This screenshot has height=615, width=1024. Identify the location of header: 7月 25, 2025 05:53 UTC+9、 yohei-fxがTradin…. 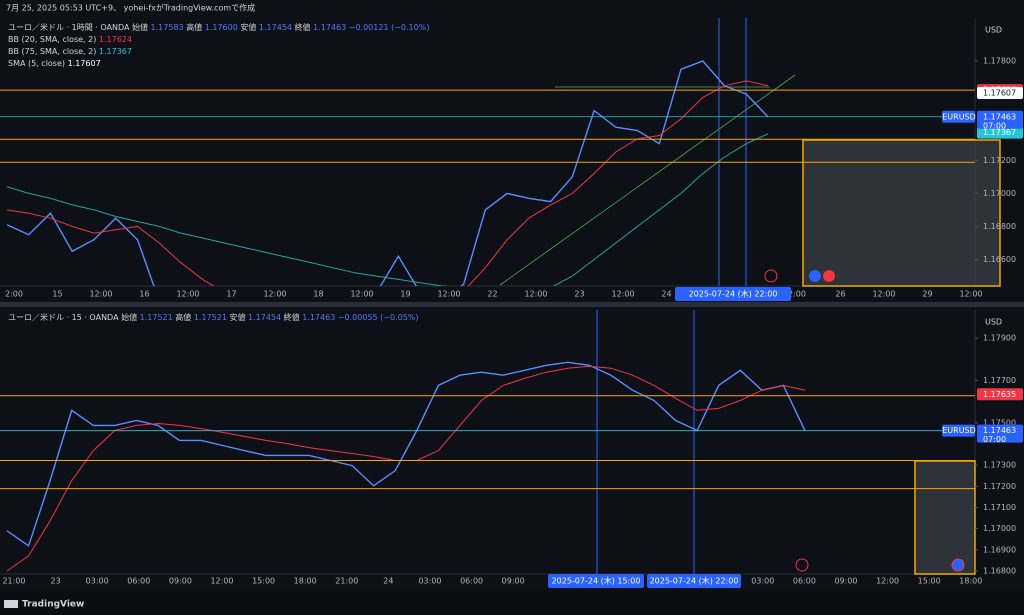
(130, 8).